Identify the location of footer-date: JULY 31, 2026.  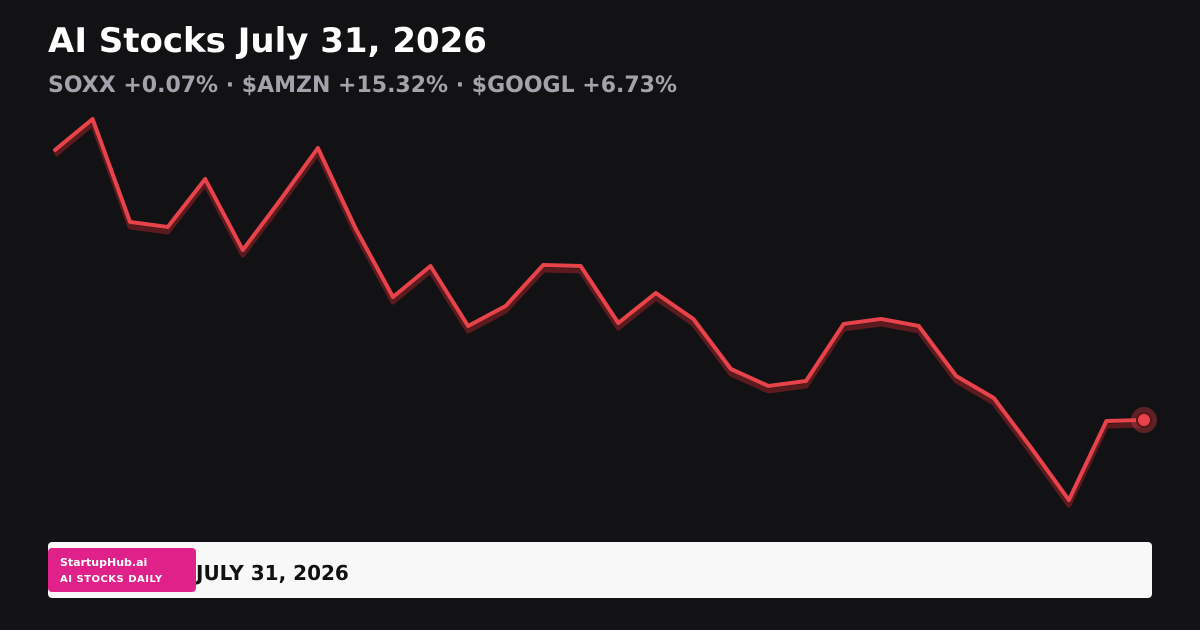
(271, 573).